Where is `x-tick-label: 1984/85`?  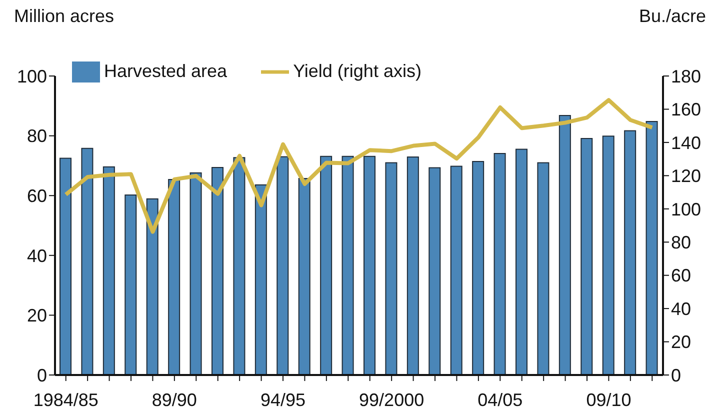
x-tick-label: 1984/85 is located at coordinates (65, 400).